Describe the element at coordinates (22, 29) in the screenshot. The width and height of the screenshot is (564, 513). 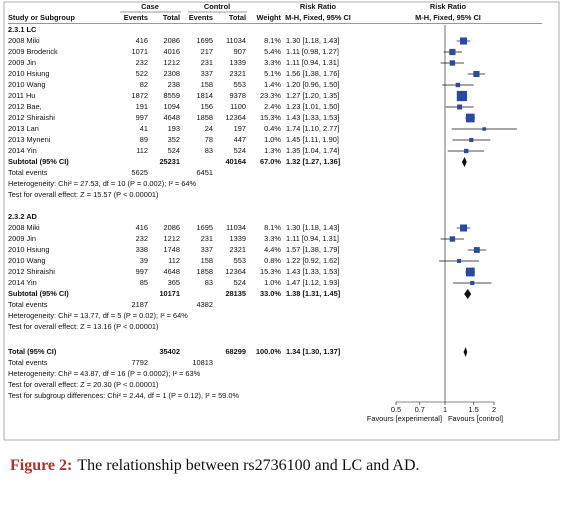
I see `group-title: 2.3.1 LC` at that location.